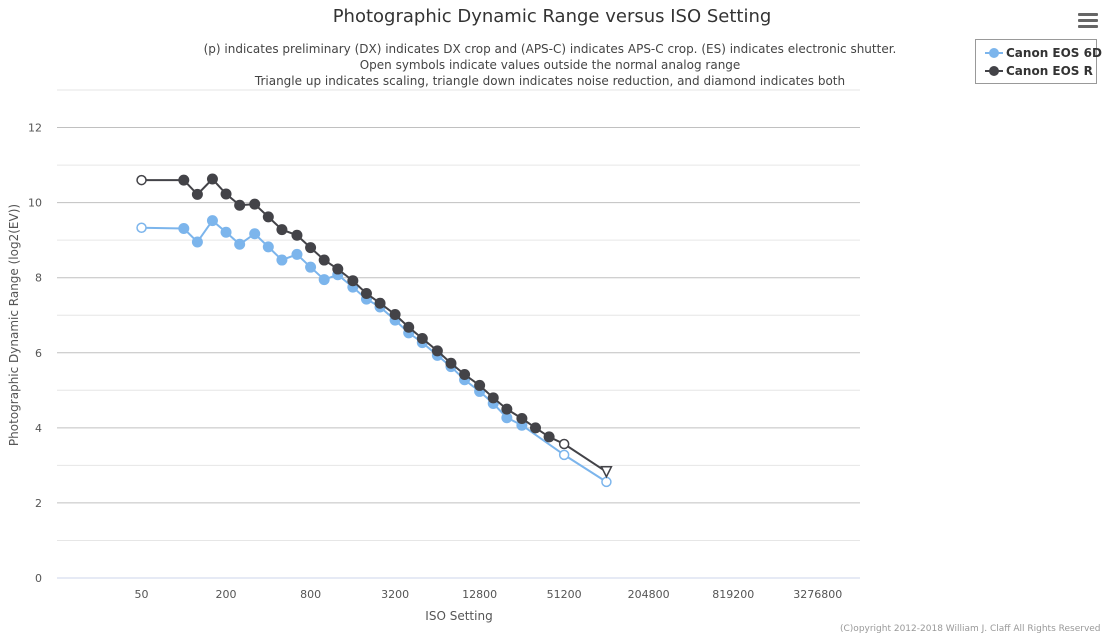  Describe the element at coordinates (35, 128) in the screenshot. I see `y-tick-label: 12` at that location.